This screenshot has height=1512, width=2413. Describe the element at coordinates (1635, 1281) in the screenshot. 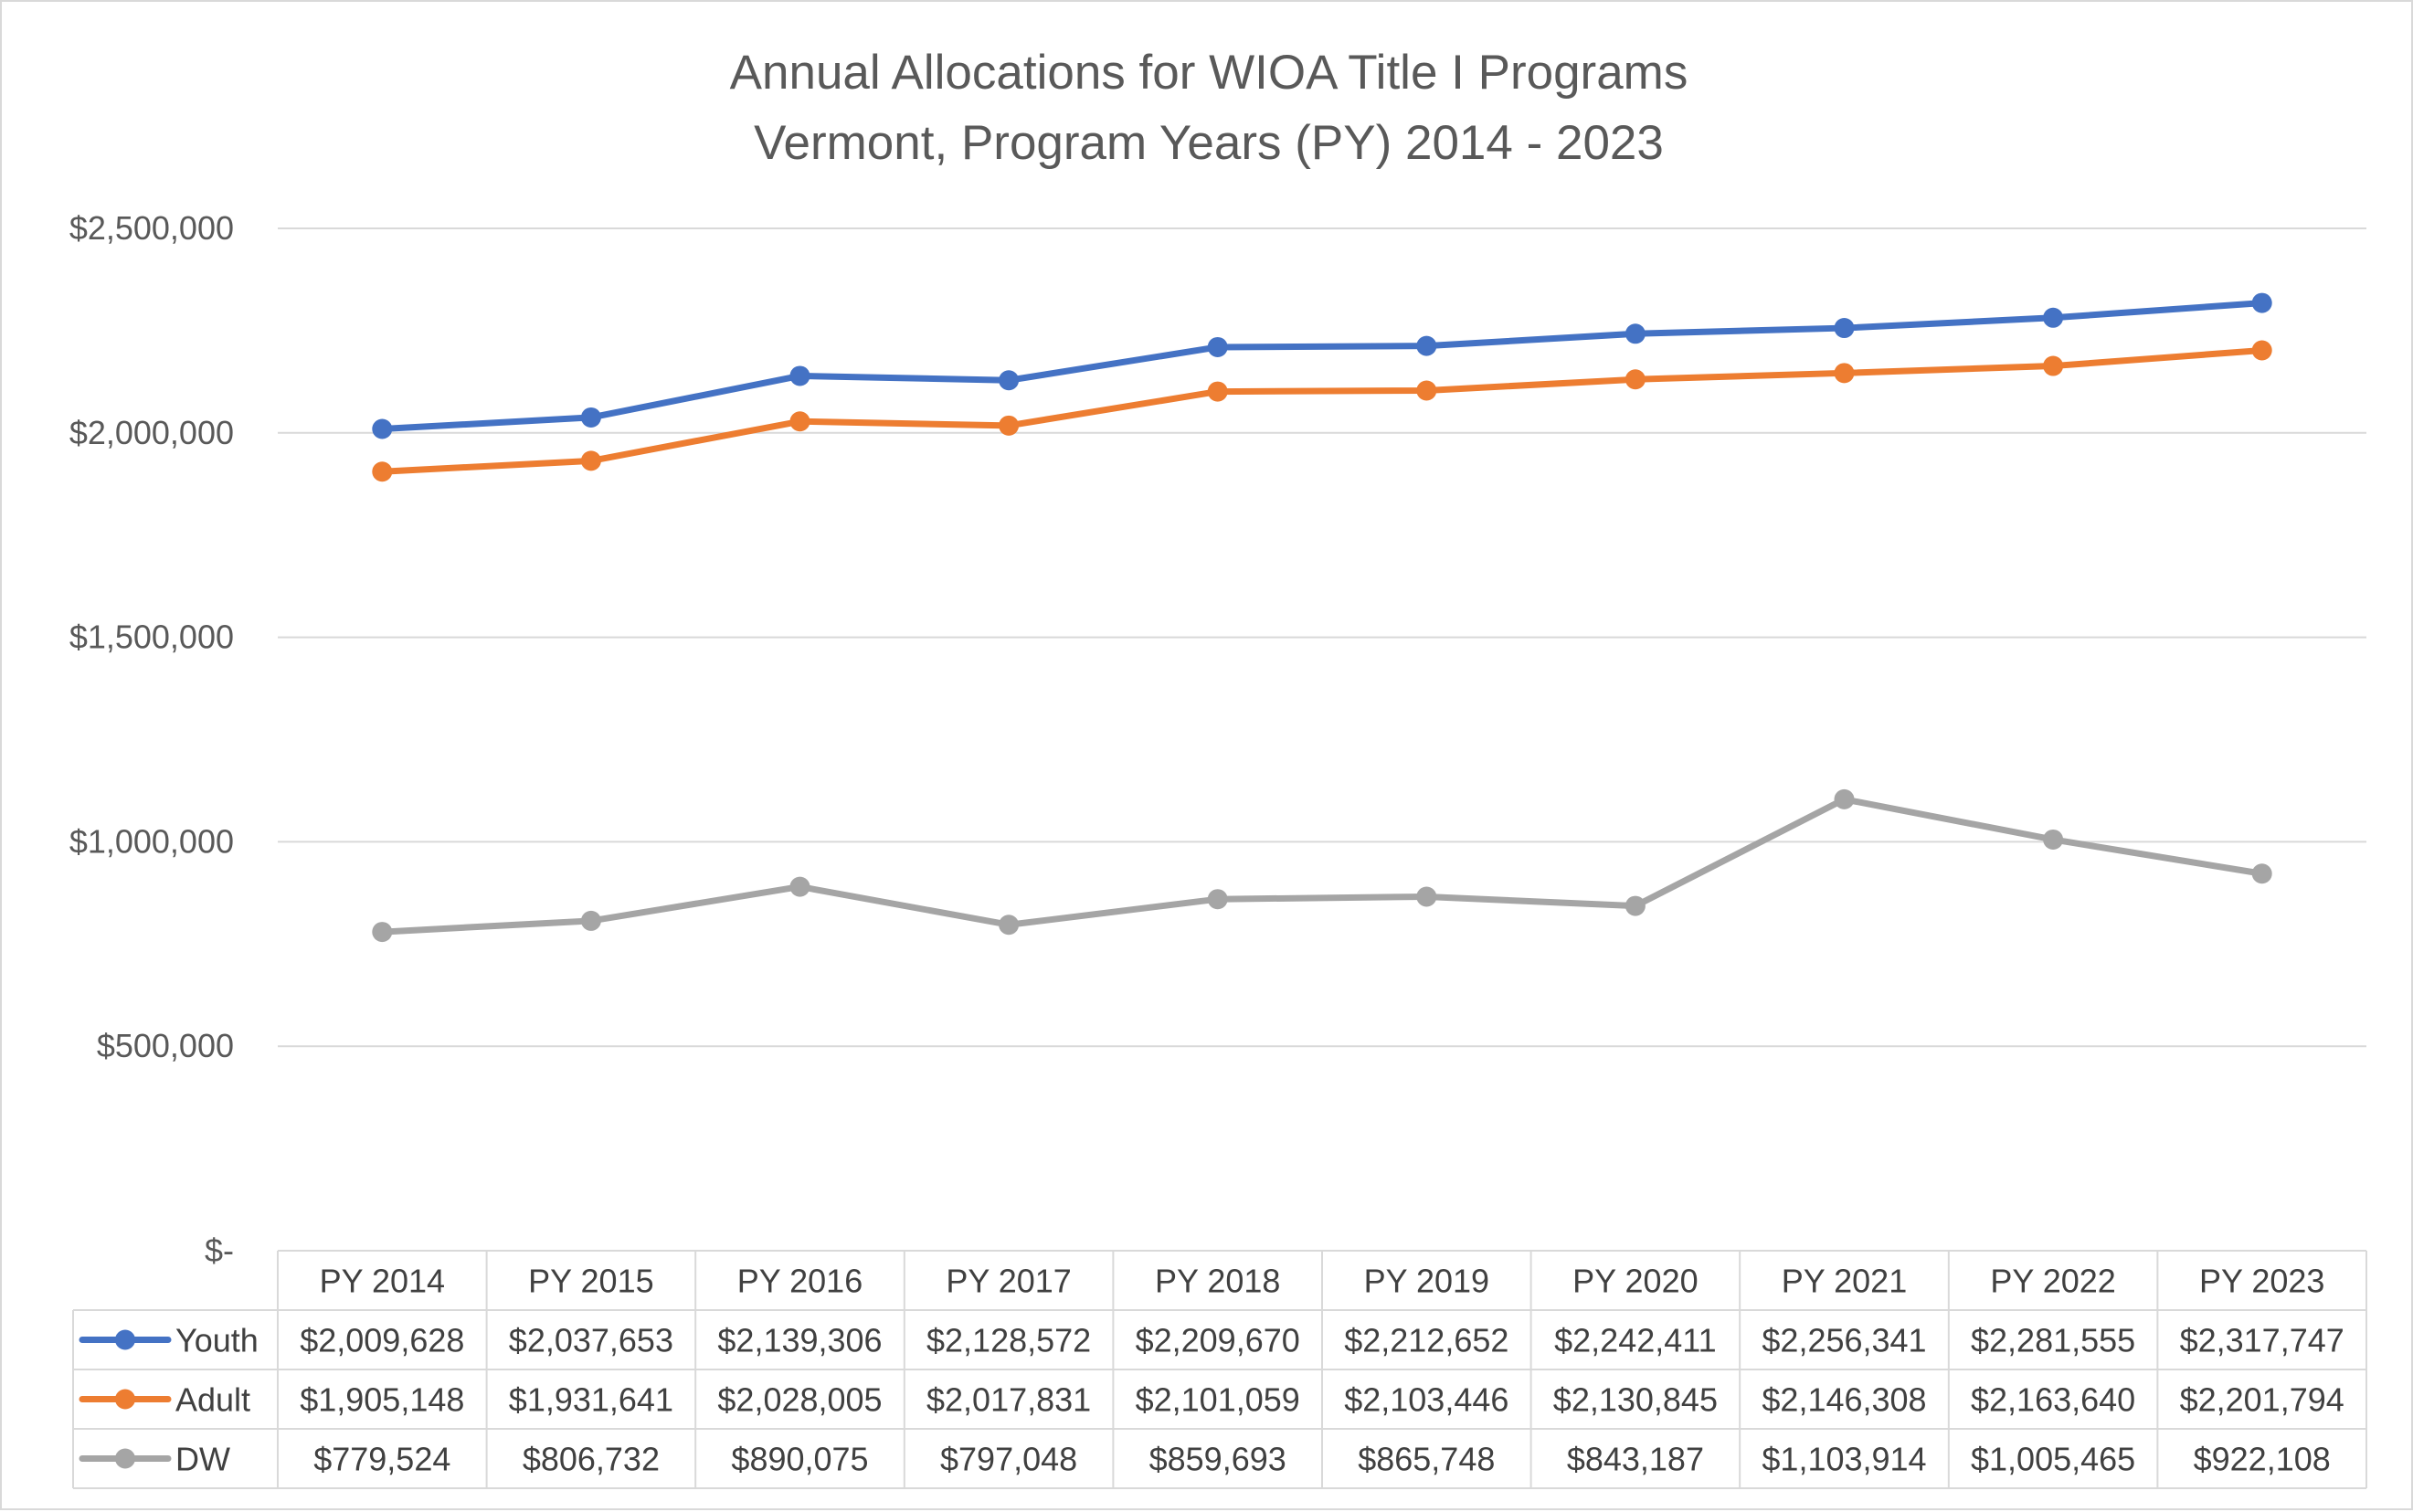

I see `category-label: PY 2020` at that location.